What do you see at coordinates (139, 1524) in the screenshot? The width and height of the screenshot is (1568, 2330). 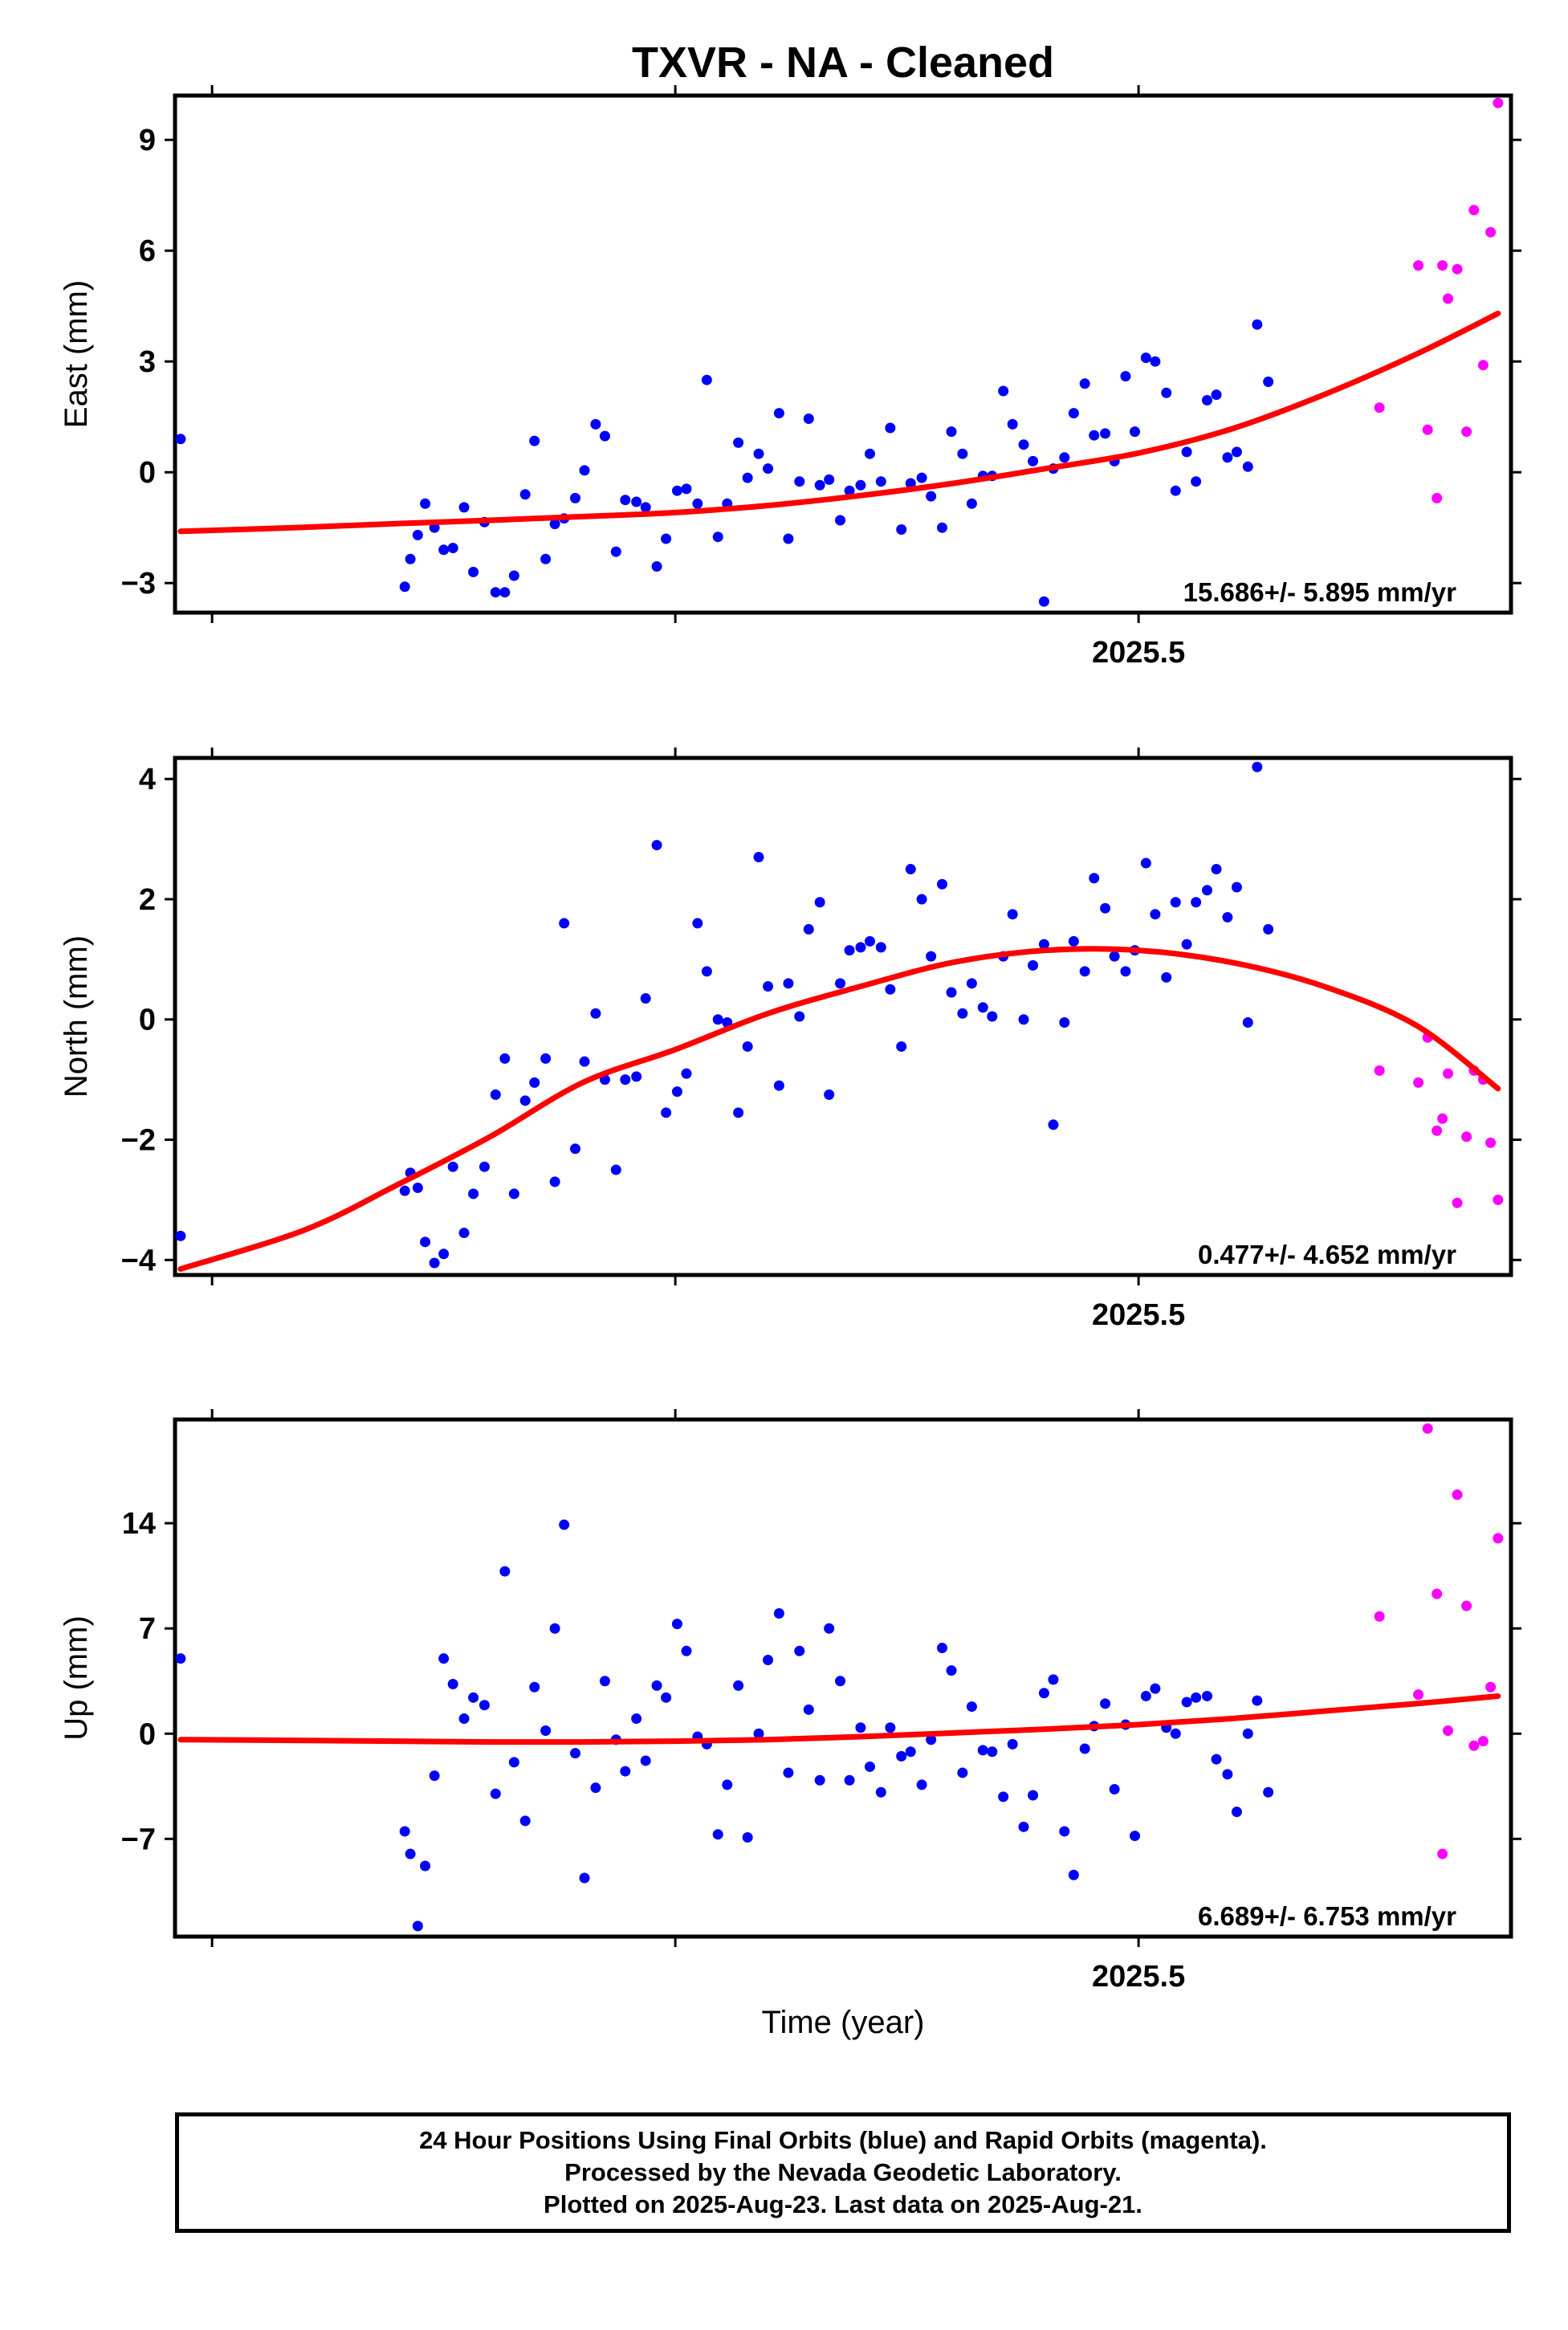 I see `up-ytick-label: 14` at bounding box center [139, 1524].